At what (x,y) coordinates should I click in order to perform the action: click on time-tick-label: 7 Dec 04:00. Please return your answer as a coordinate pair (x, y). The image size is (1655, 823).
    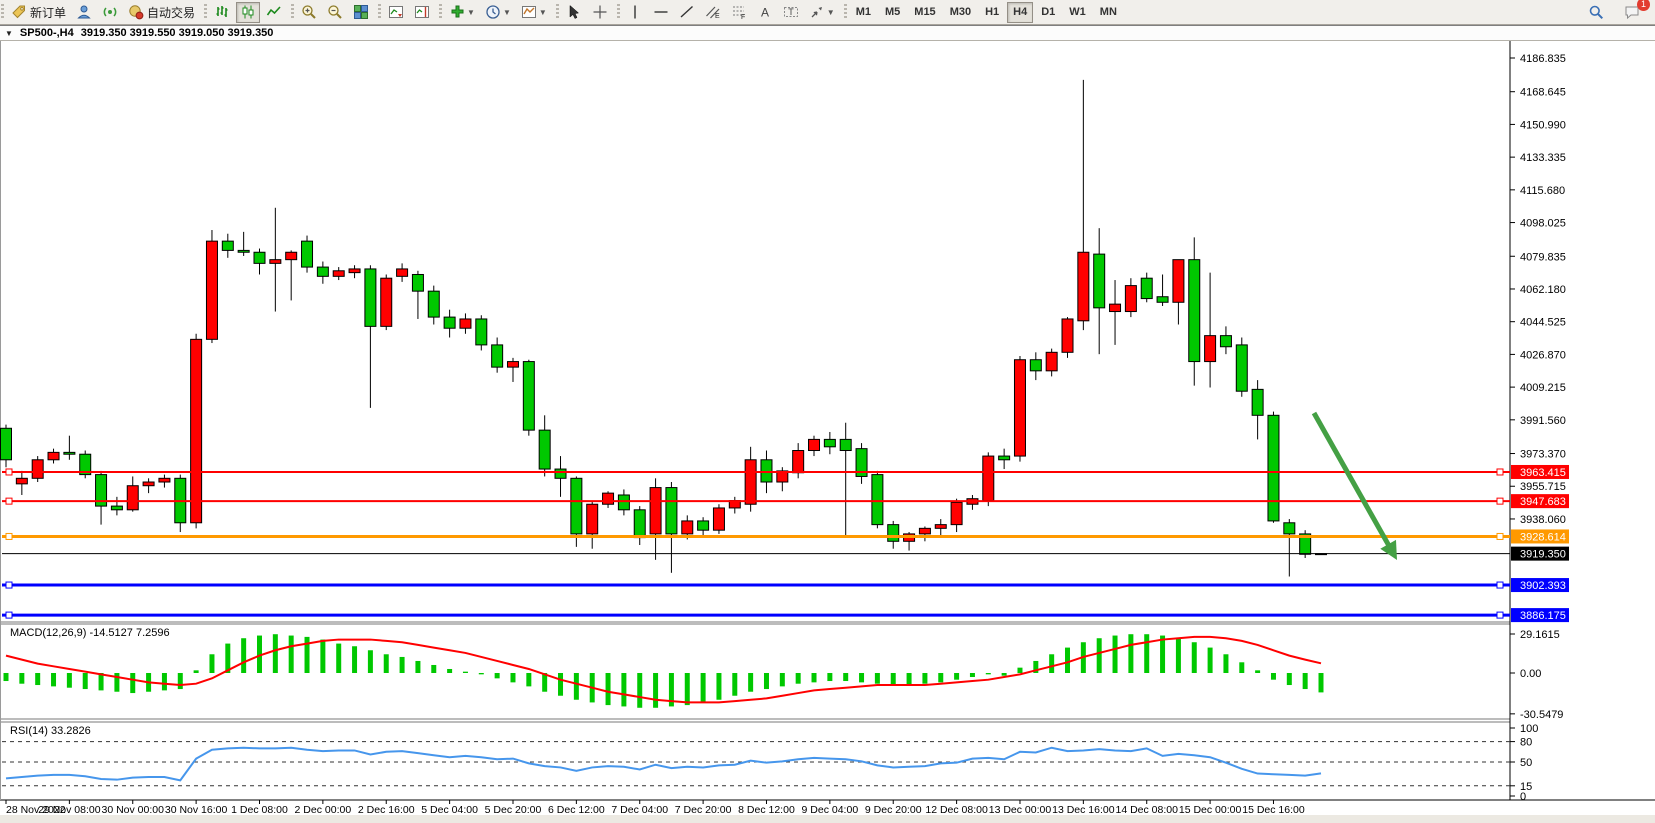
    Looking at the image, I should click on (639, 810).